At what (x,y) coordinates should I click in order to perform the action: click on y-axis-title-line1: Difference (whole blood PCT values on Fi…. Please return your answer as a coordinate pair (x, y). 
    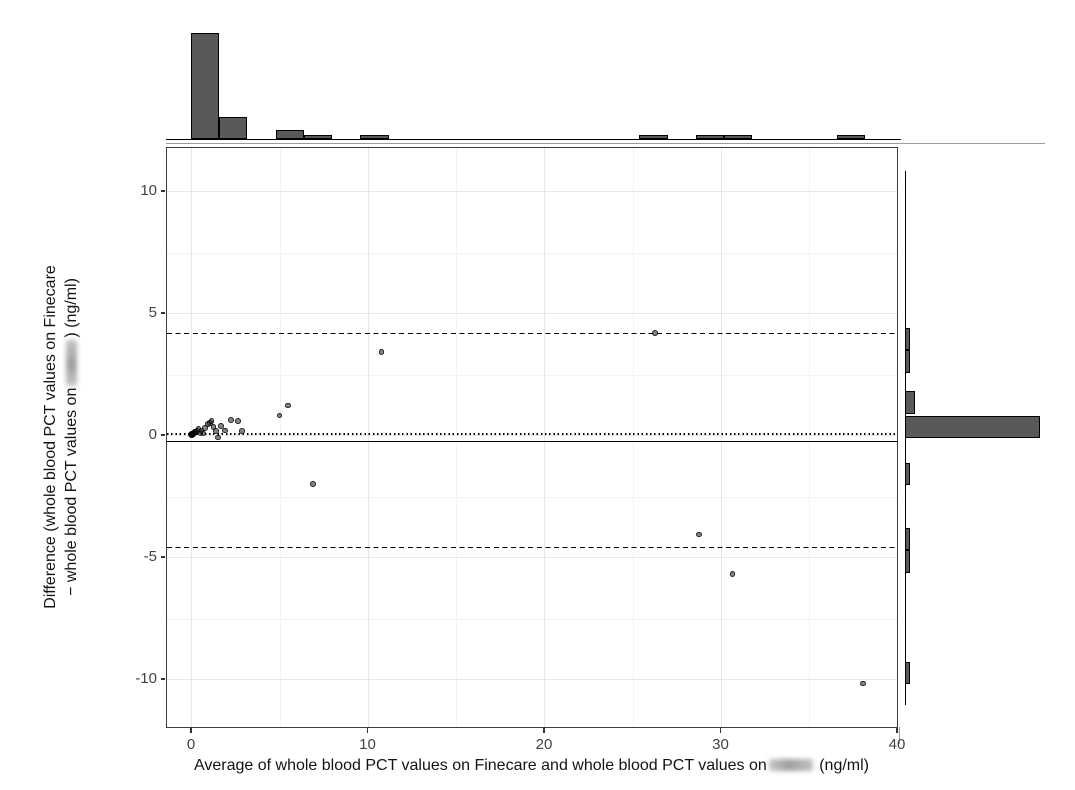
    Looking at the image, I should click on (50, 437).